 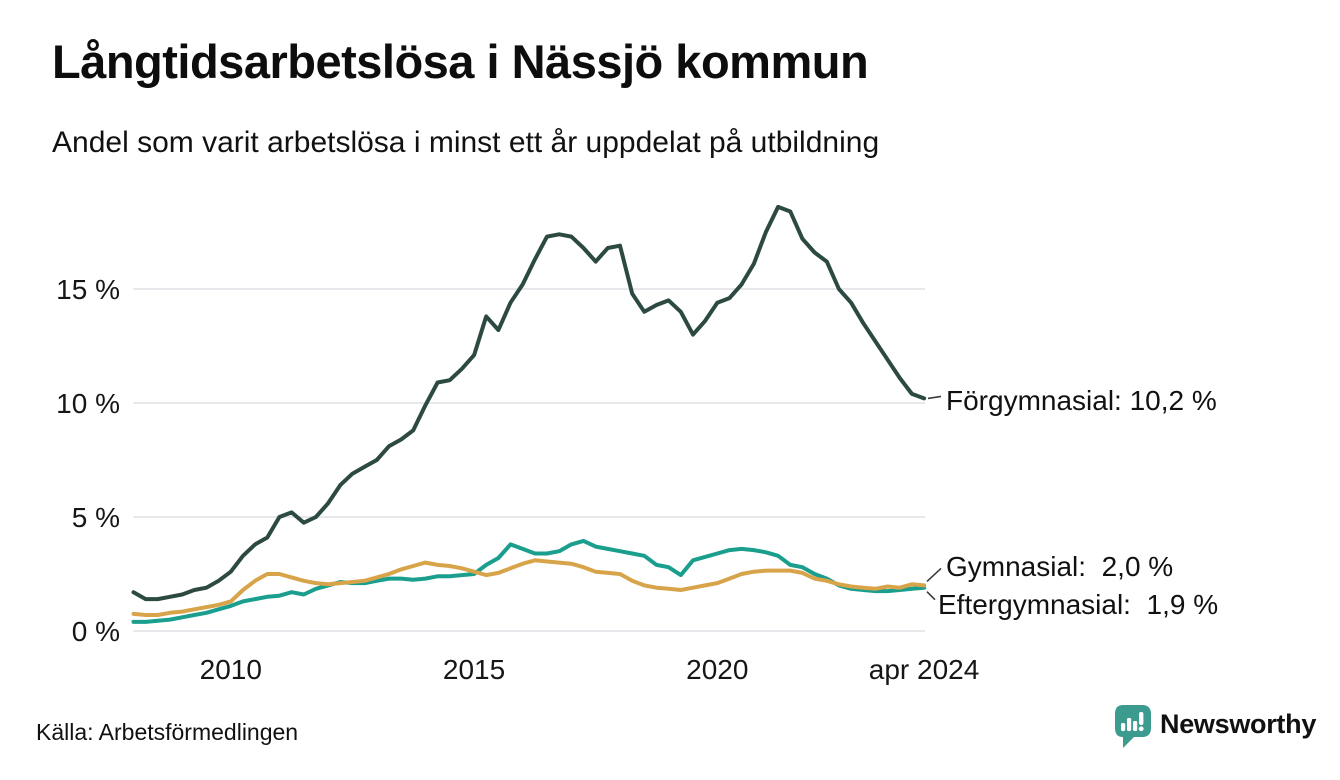 What do you see at coordinates (931, 596) in the screenshot?
I see `leader-eftergymnasial` at bounding box center [931, 596].